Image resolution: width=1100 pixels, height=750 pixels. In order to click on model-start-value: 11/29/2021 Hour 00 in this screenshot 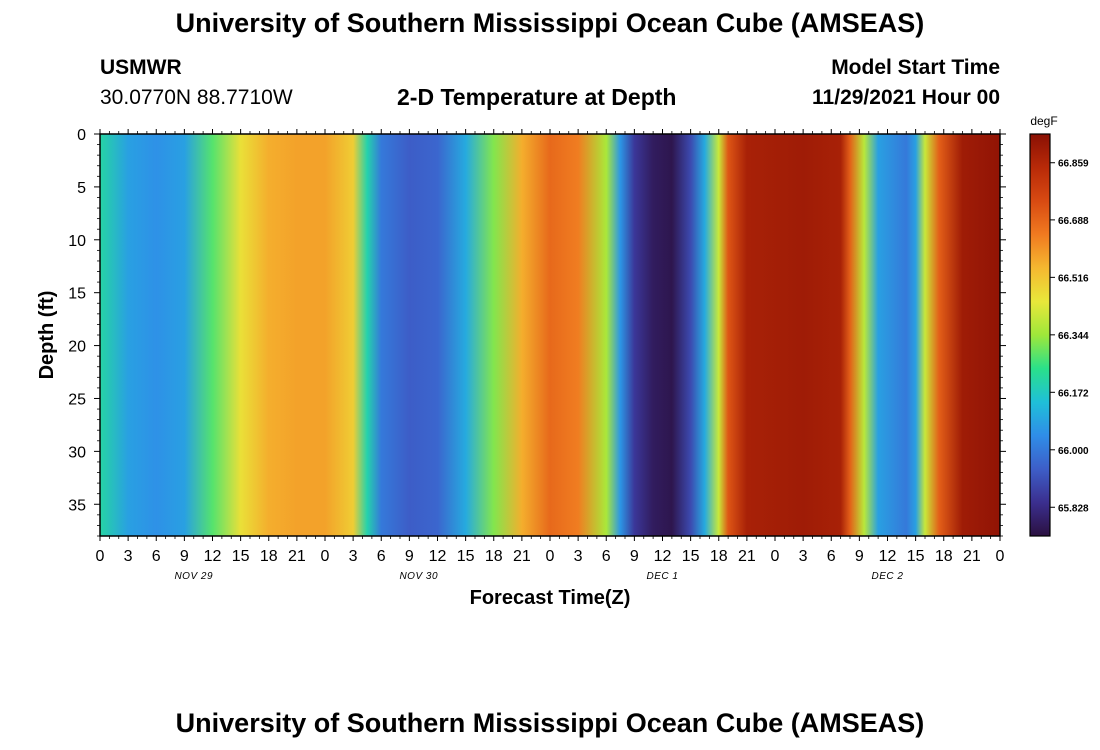, I will do `click(906, 97)`.